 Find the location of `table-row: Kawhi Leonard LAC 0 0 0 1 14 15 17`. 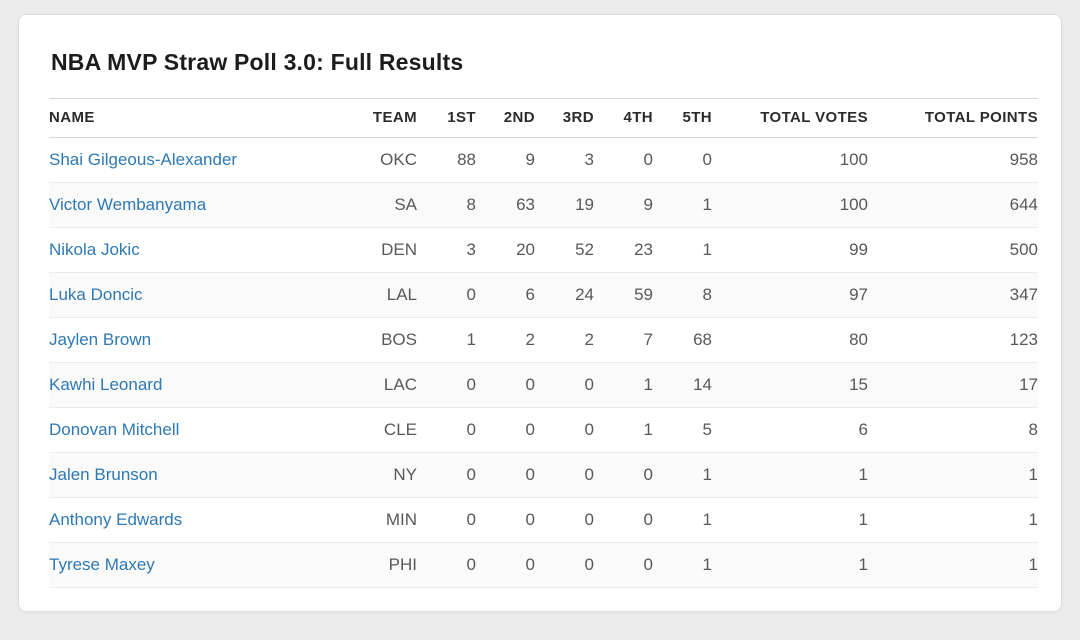

table-row: Kawhi Leonard LAC 0 0 0 1 14 15 17 is located at coordinates (543, 385).